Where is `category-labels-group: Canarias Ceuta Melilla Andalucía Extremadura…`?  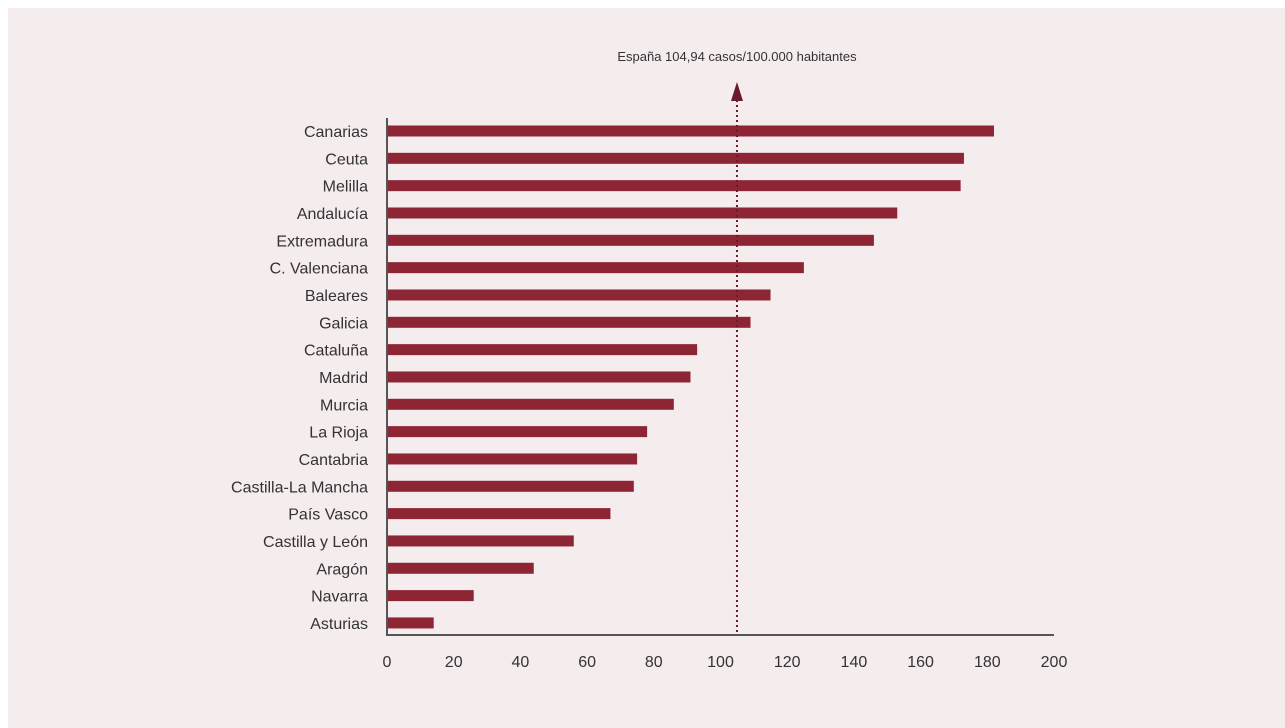 category-labels-group: Canarias Ceuta Melilla Andalucía Extremadura… is located at coordinates (299, 378).